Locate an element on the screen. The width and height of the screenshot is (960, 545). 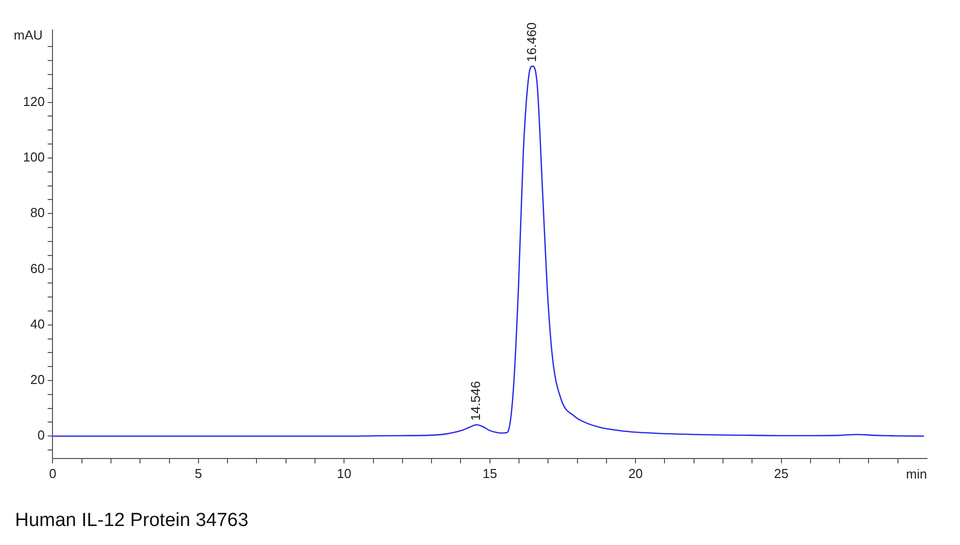
y-tick-label: 0 is located at coordinates (41, 435).